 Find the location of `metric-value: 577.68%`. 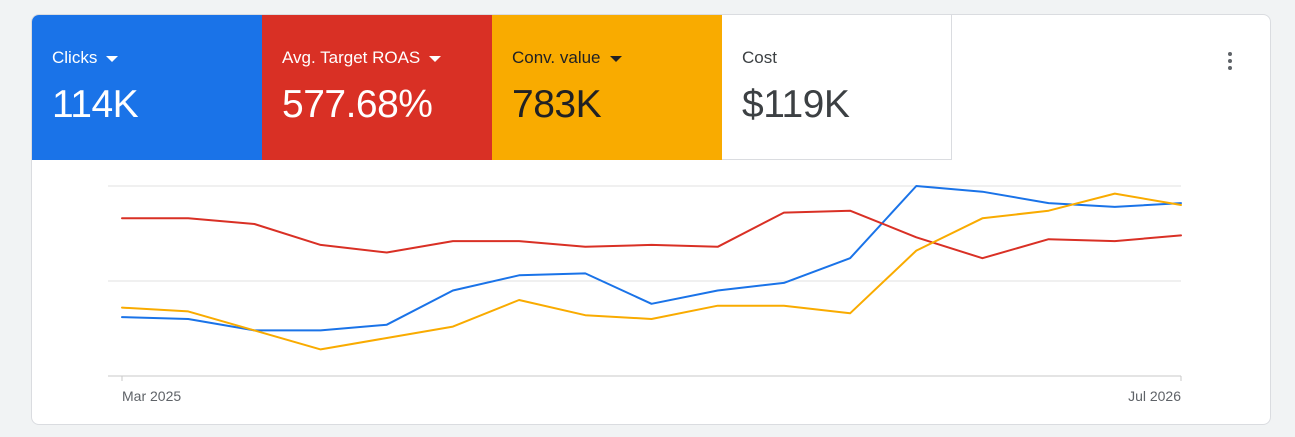

metric-value: 577.68% is located at coordinates (357, 104).